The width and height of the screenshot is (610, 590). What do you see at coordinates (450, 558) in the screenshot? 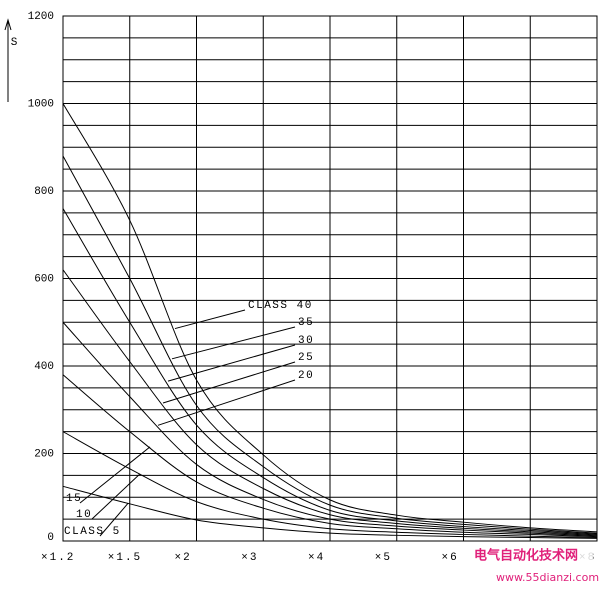
I see `x-tick-label: ×6` at bounding box center [450, 558].